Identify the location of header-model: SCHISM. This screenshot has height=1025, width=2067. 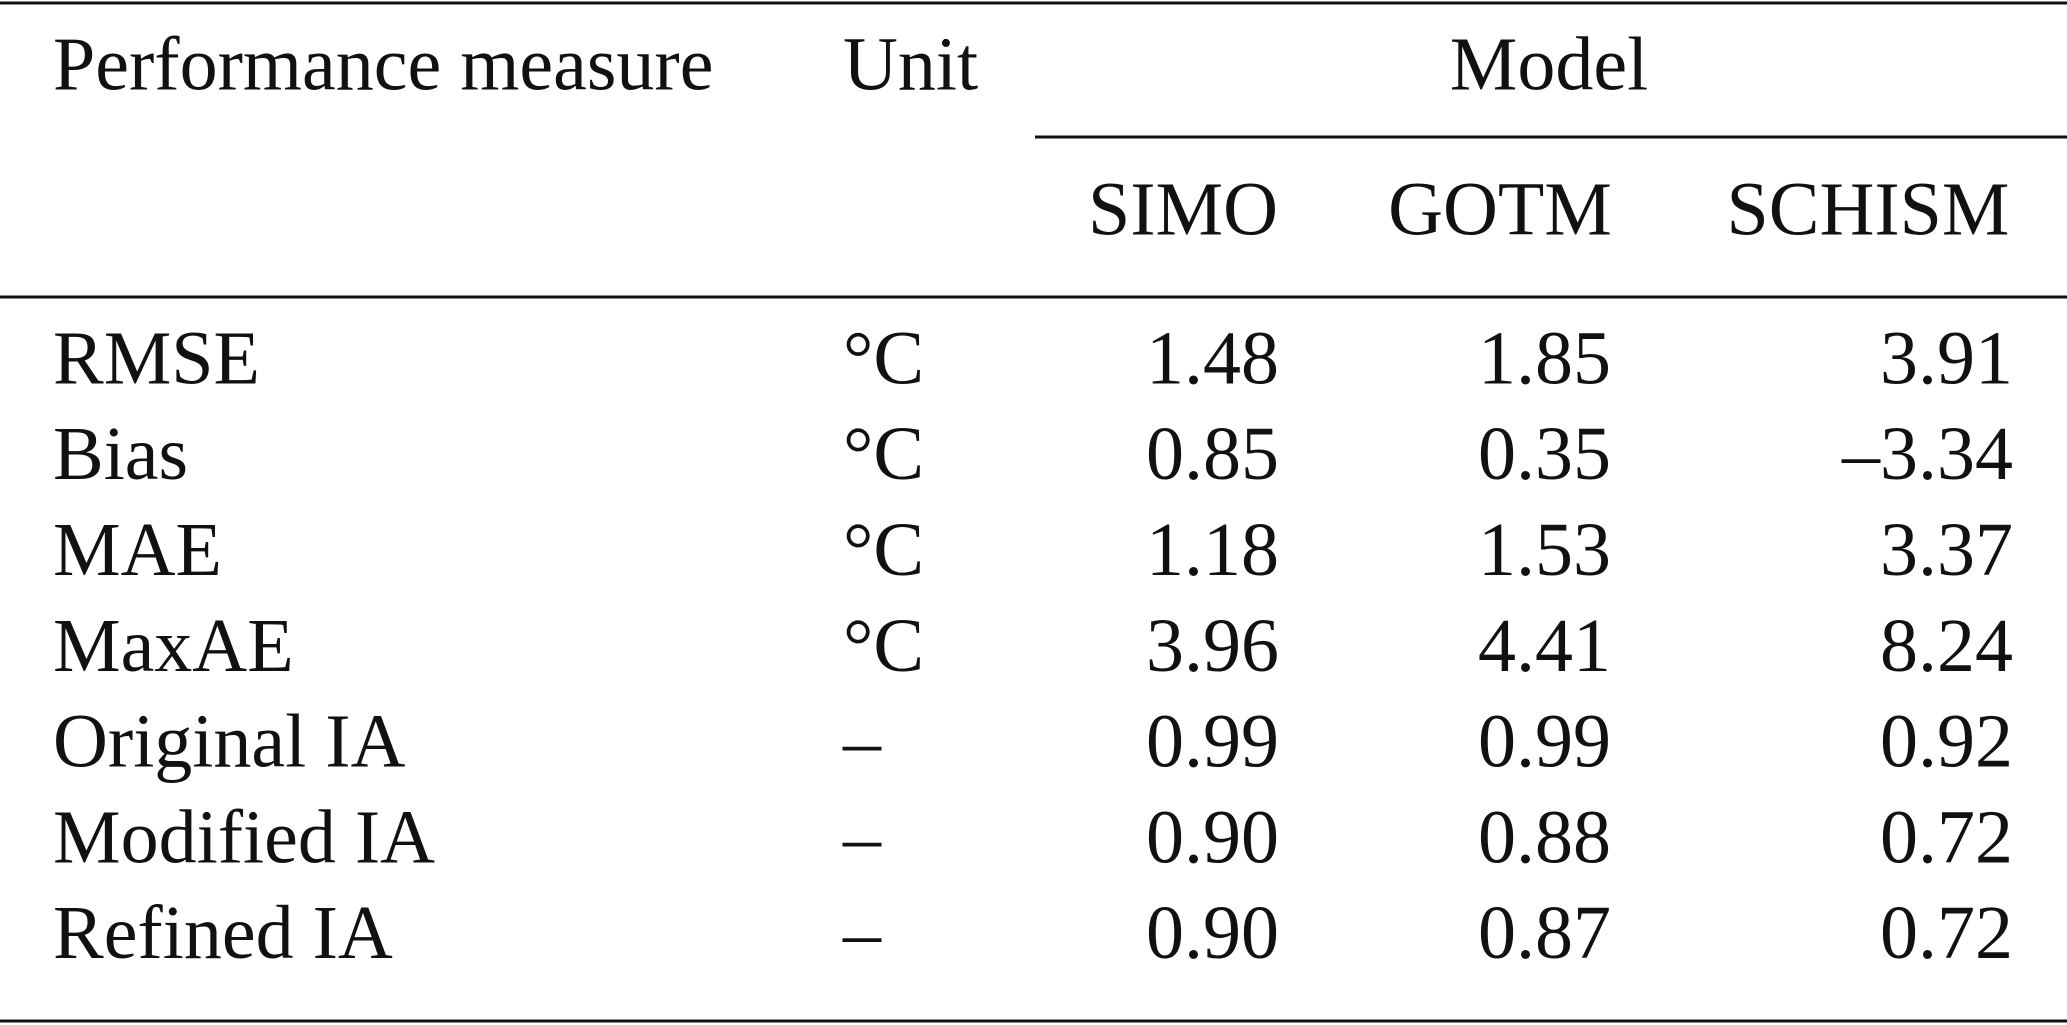
(1868, 209).